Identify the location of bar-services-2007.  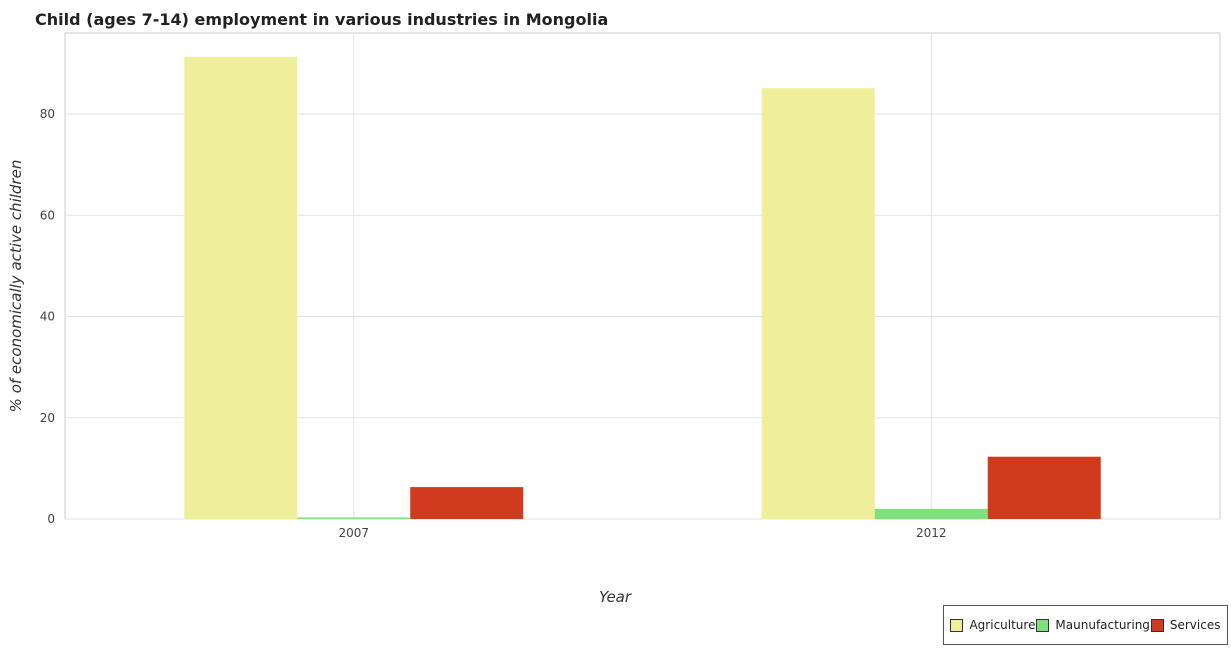
(467, 503).